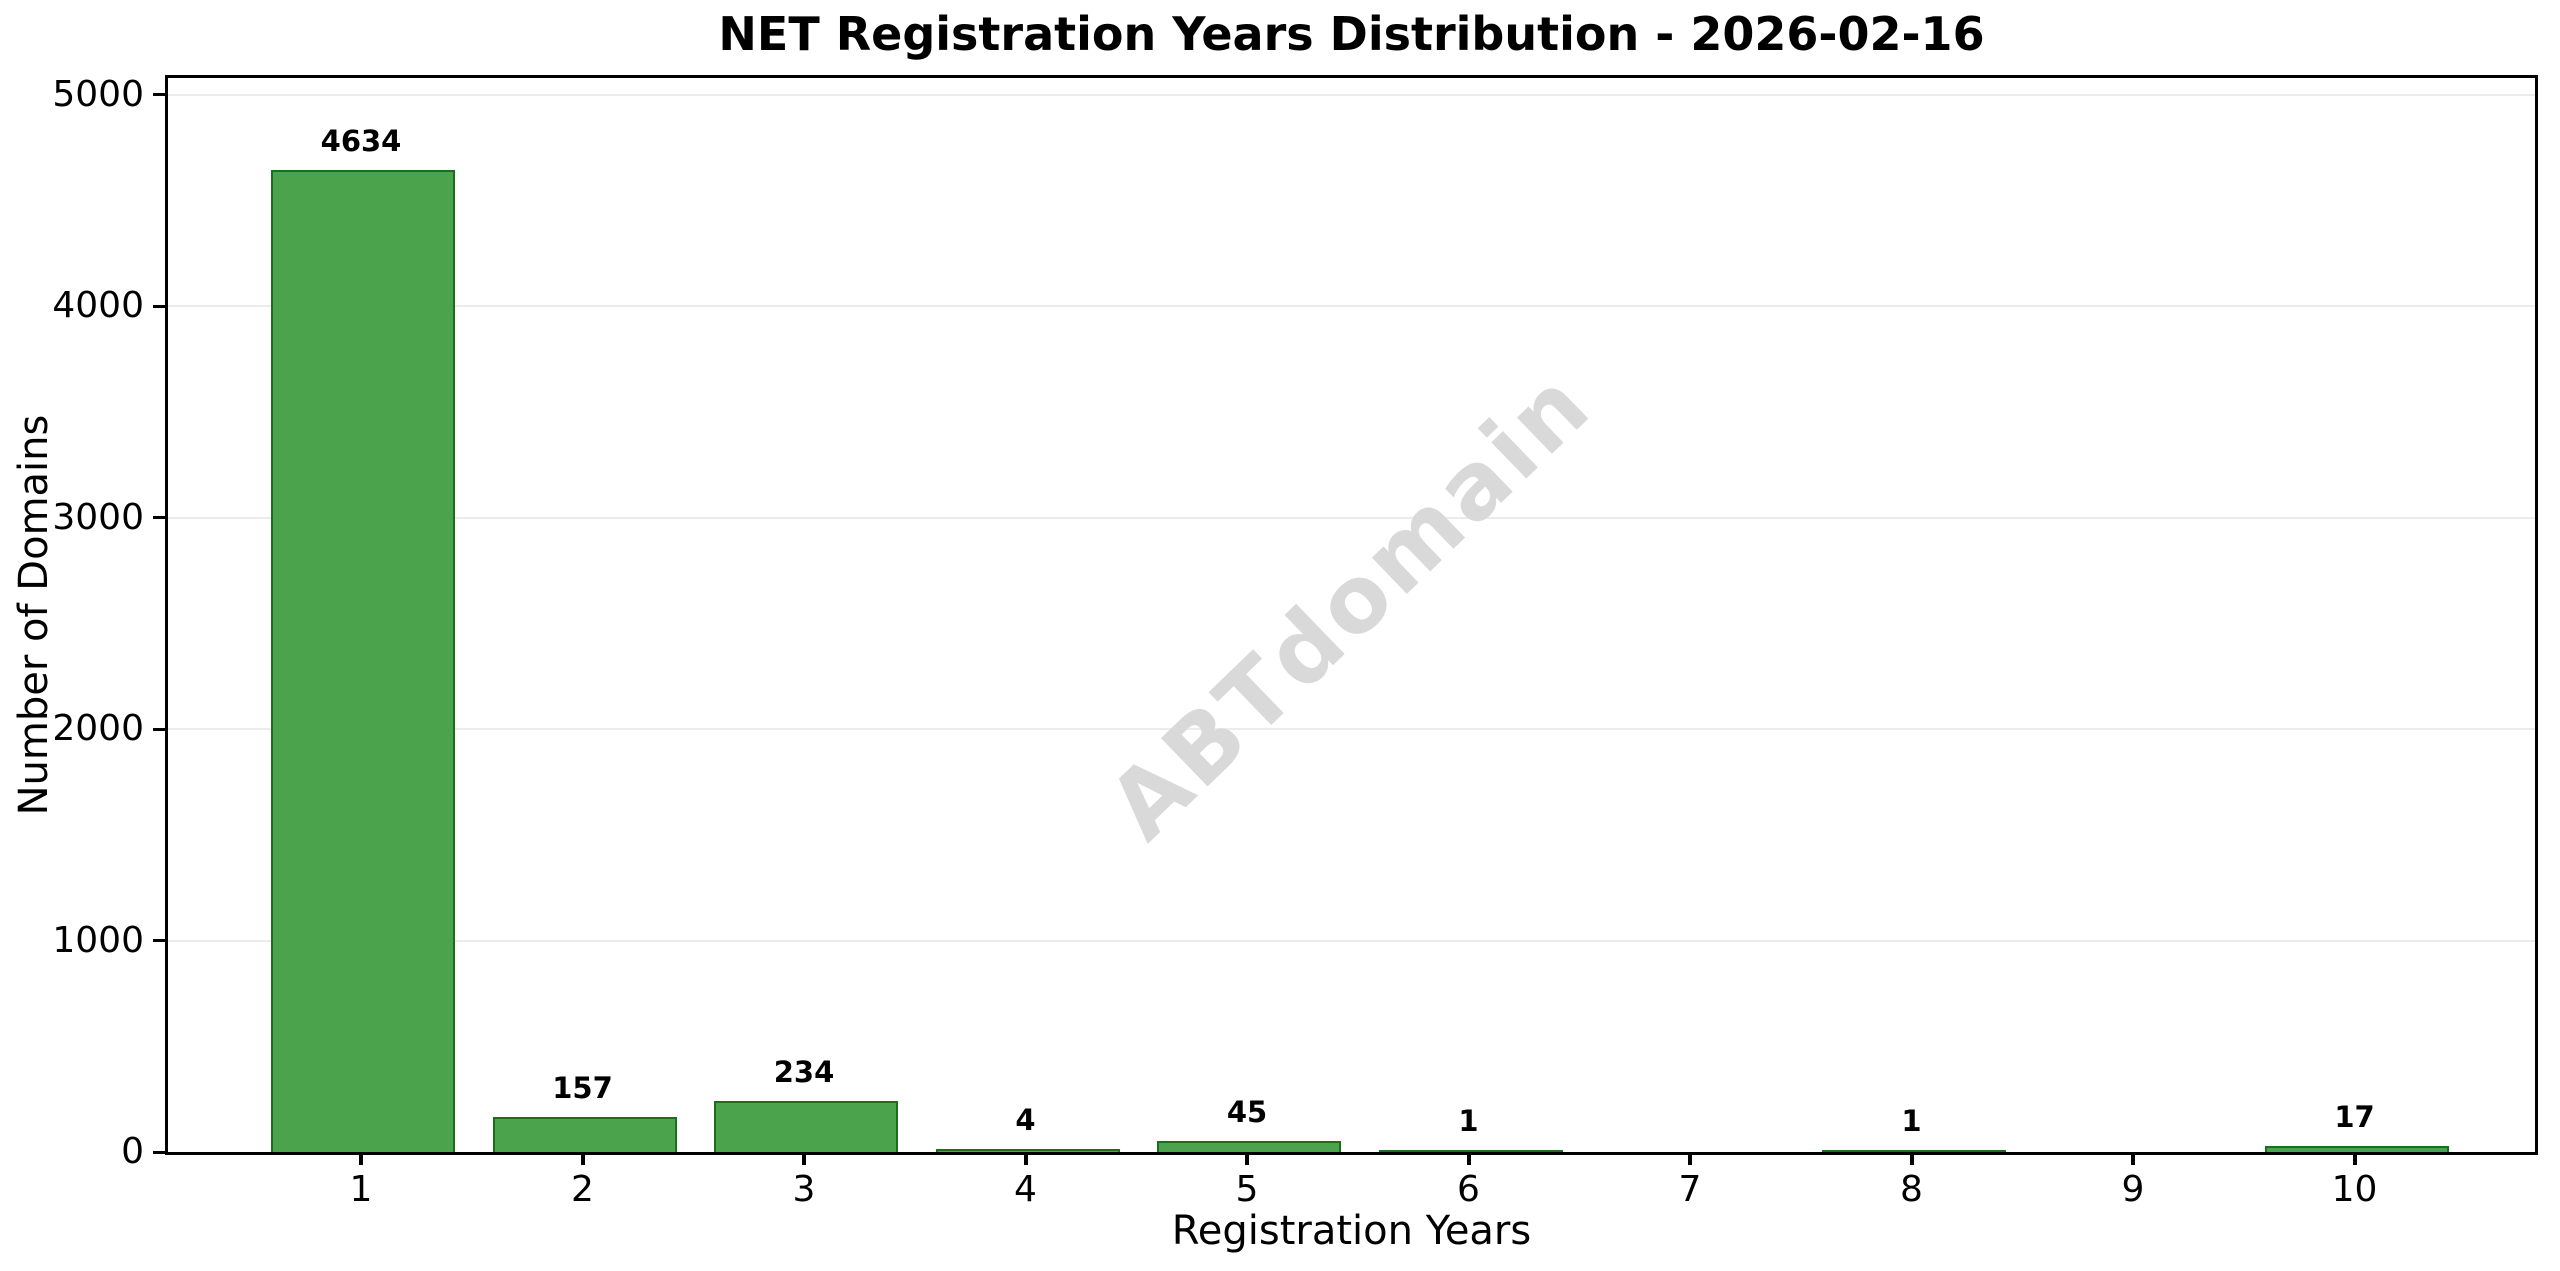  I want to click on y-tick-label: 1000, so click(98, 940).